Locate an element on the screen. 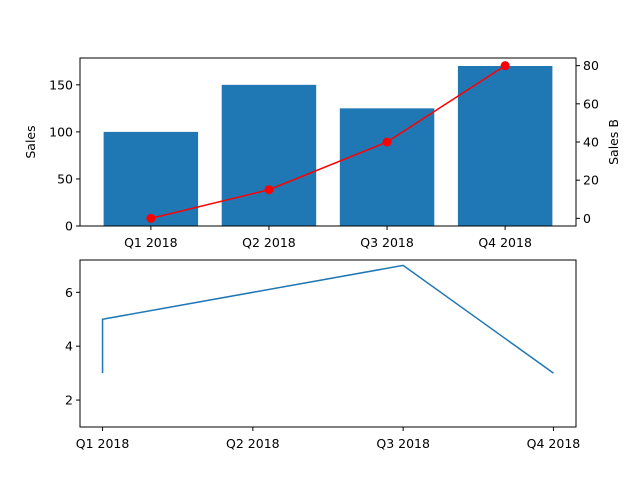  right-tick-label: 20 is located at coordinates (591, 180).